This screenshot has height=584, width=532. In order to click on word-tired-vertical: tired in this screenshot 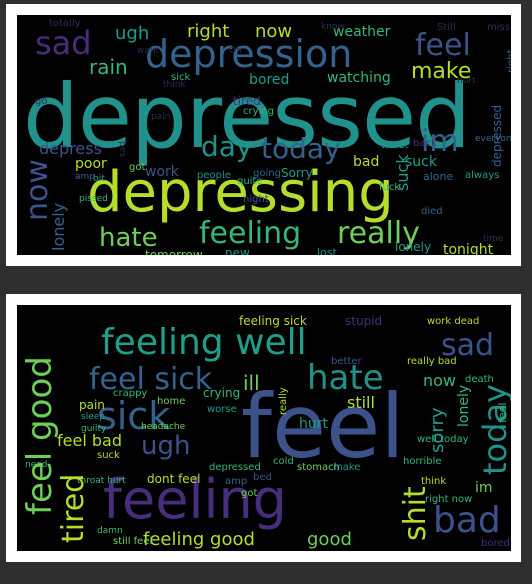, I will do `click(73, 508)`.